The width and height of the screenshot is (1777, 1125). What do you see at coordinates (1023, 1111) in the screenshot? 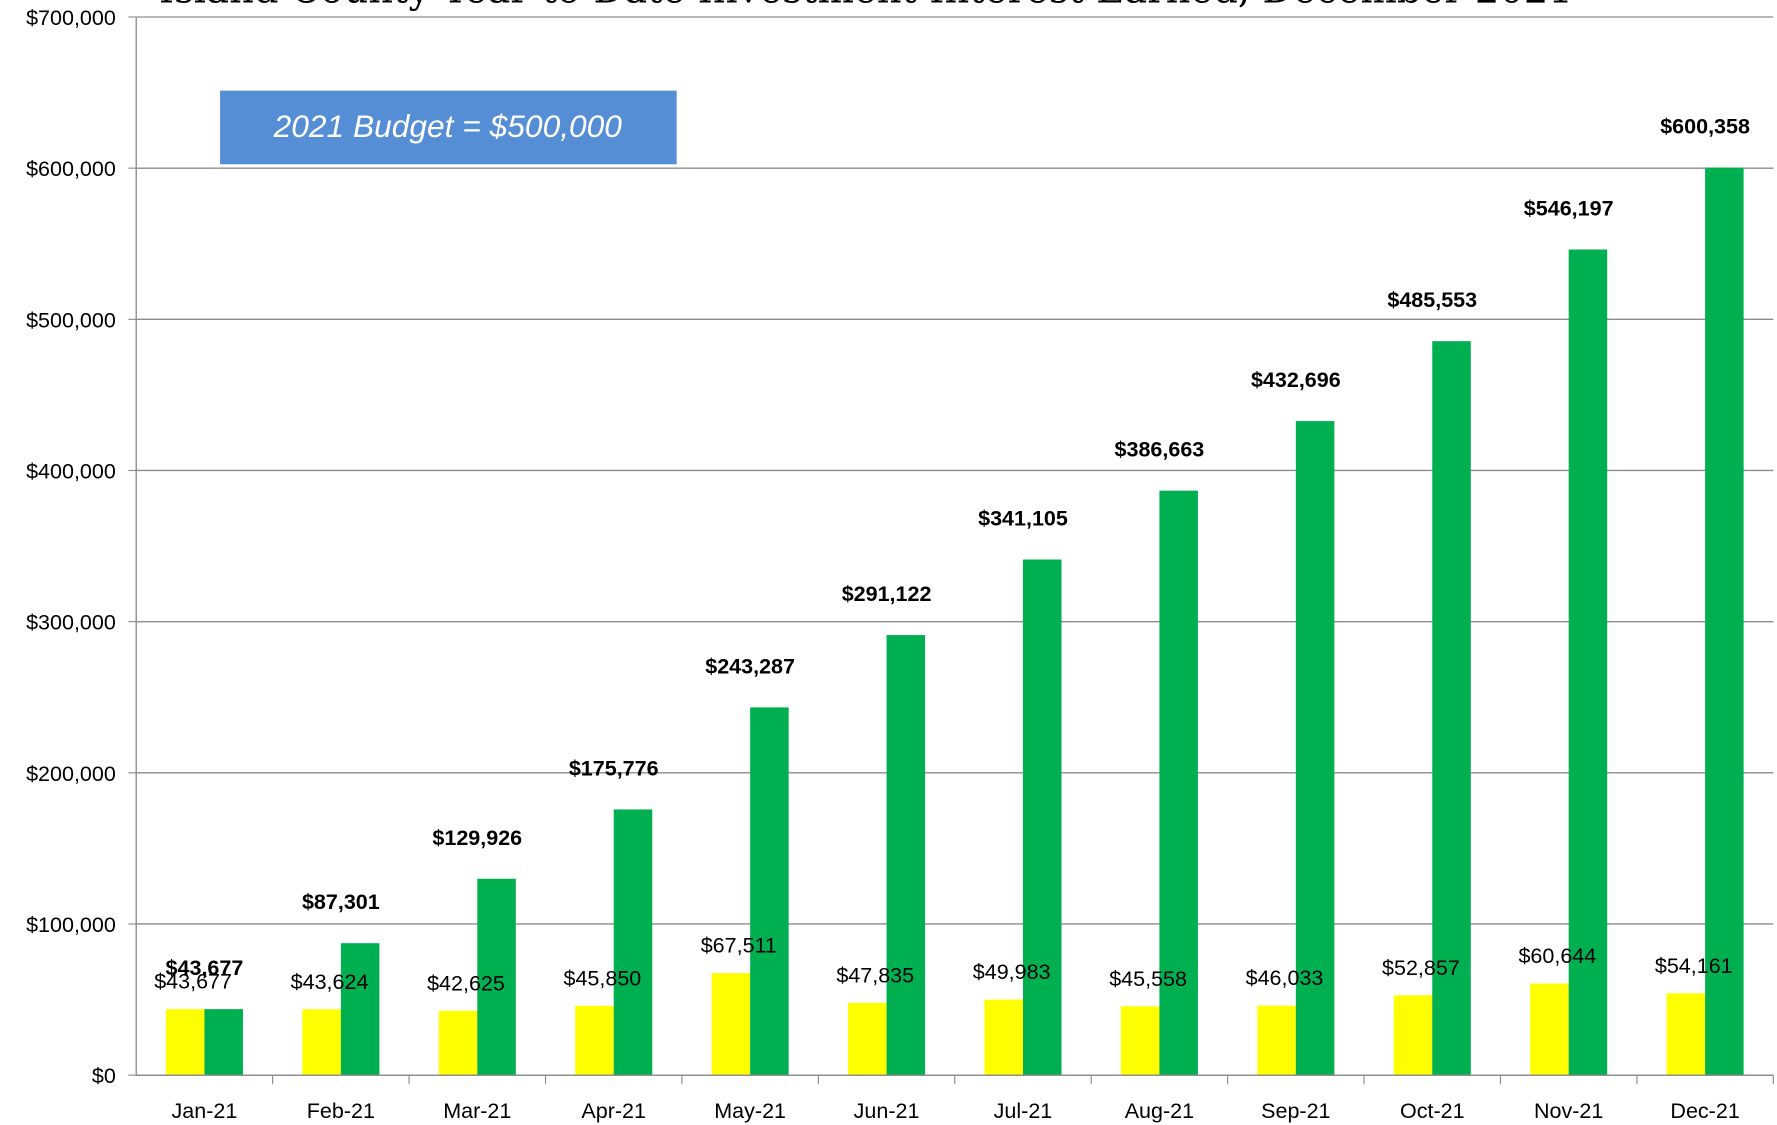
I see `x-tick-label: Jul-21` at bounding box center [1023, 1111].